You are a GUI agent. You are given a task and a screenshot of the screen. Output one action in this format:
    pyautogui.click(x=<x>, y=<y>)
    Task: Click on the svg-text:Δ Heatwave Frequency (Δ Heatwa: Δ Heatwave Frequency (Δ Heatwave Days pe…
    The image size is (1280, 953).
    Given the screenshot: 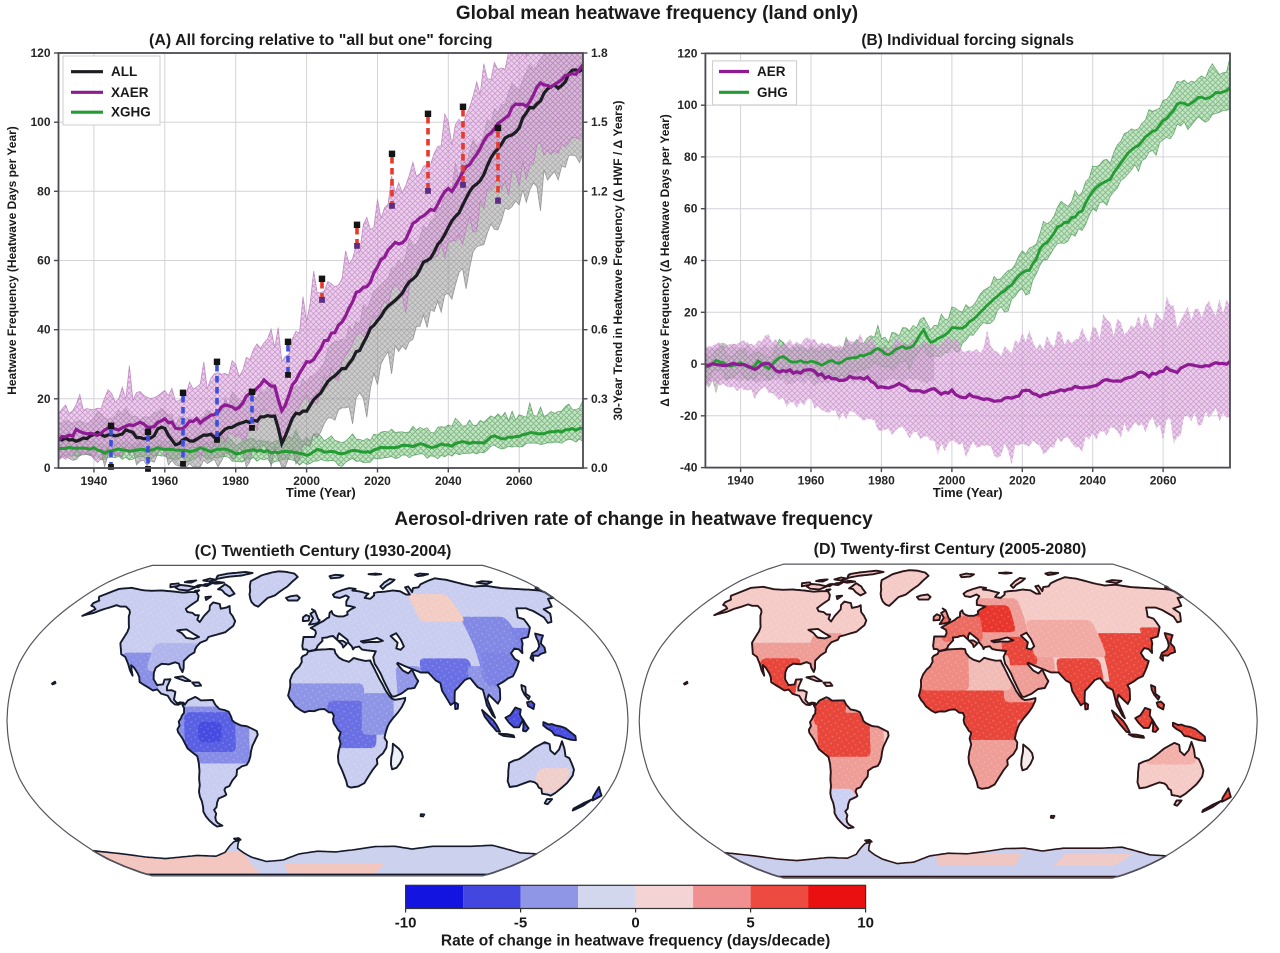 What is the action you would take?
    pyautogui.click(x=665, y=260)
    